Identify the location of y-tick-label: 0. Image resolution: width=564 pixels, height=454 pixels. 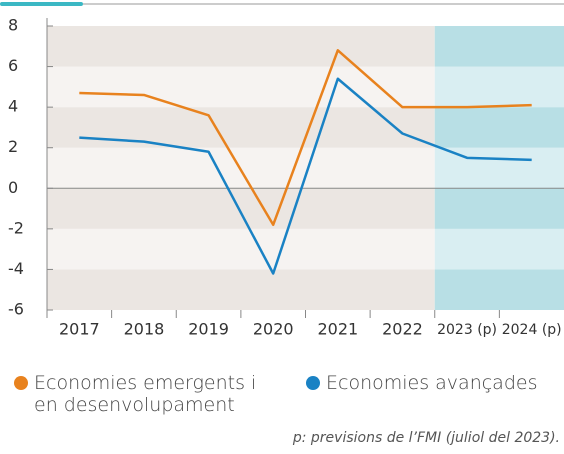
(13, 187).